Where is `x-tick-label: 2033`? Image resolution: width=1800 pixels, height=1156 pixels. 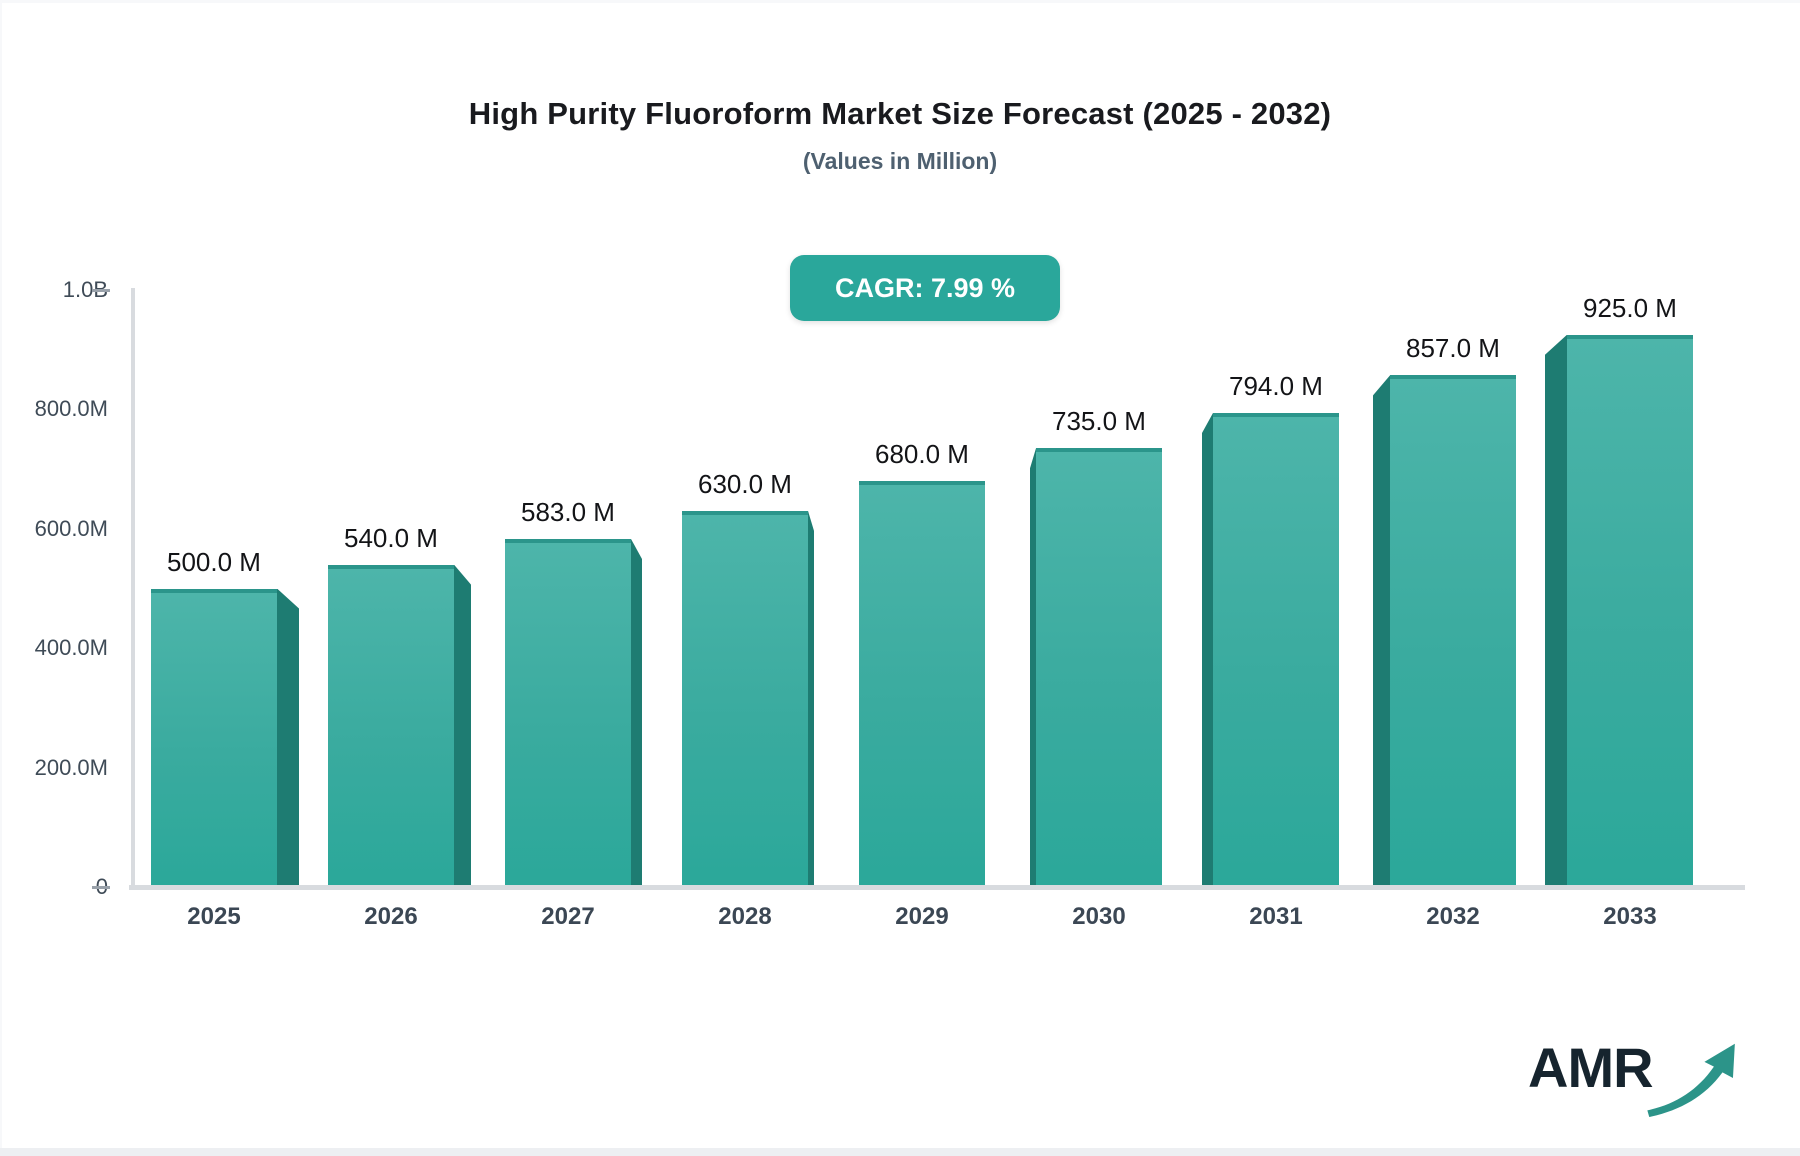 x-tick-label: 2033 is located at coordinates (1630, 916).